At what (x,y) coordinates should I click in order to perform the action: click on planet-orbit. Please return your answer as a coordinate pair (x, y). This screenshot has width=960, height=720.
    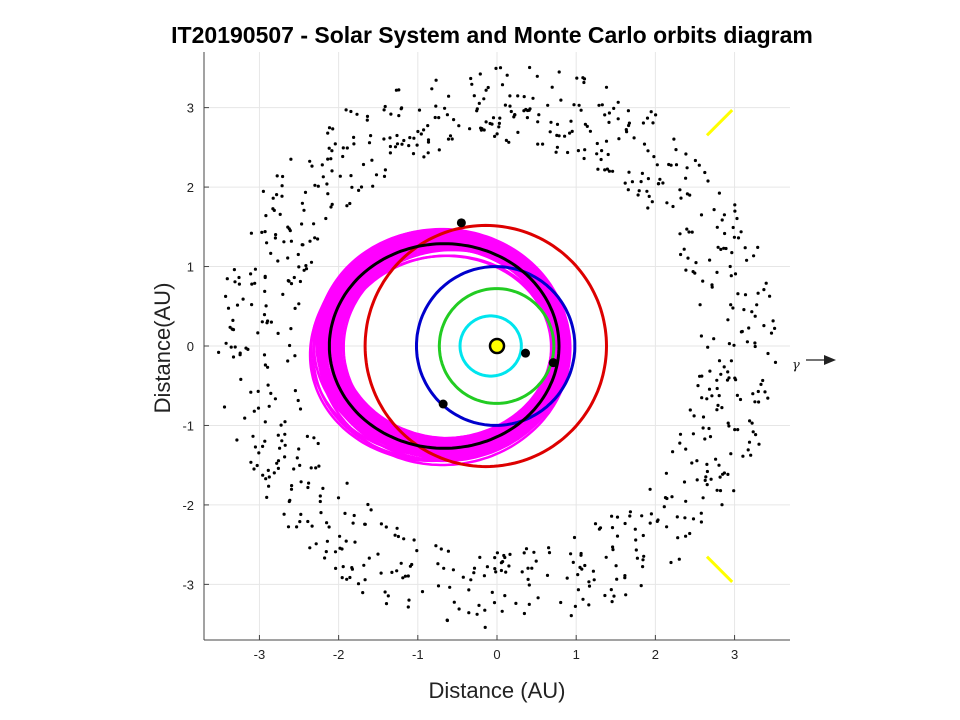
    Looking at the image, I should click on (490, 346).